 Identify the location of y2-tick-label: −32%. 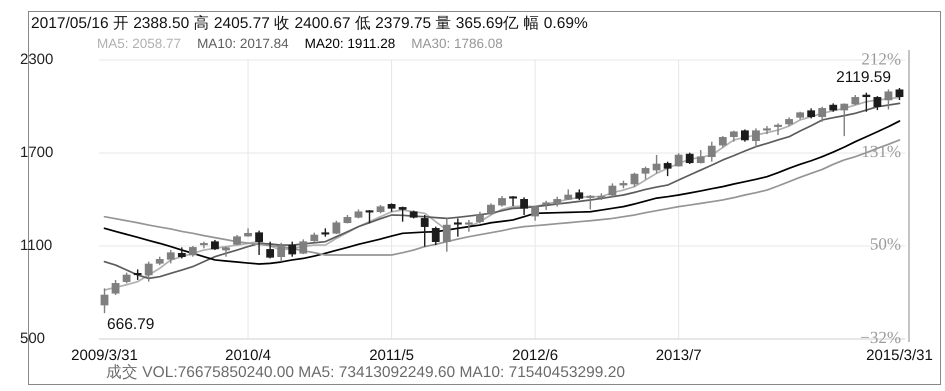
(880, 337).